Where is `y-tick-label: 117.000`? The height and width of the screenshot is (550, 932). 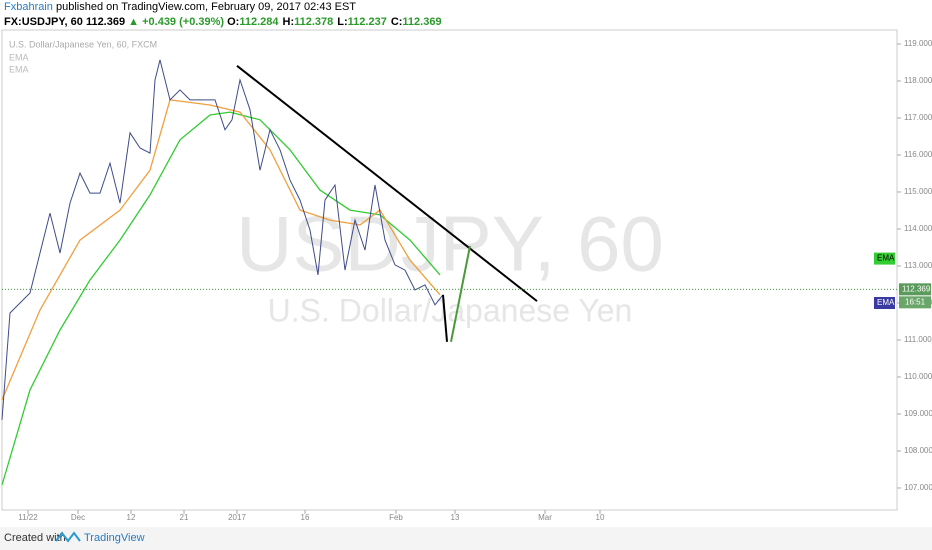 y-tick-label: 117.000 is located at coordinates (918, 117).